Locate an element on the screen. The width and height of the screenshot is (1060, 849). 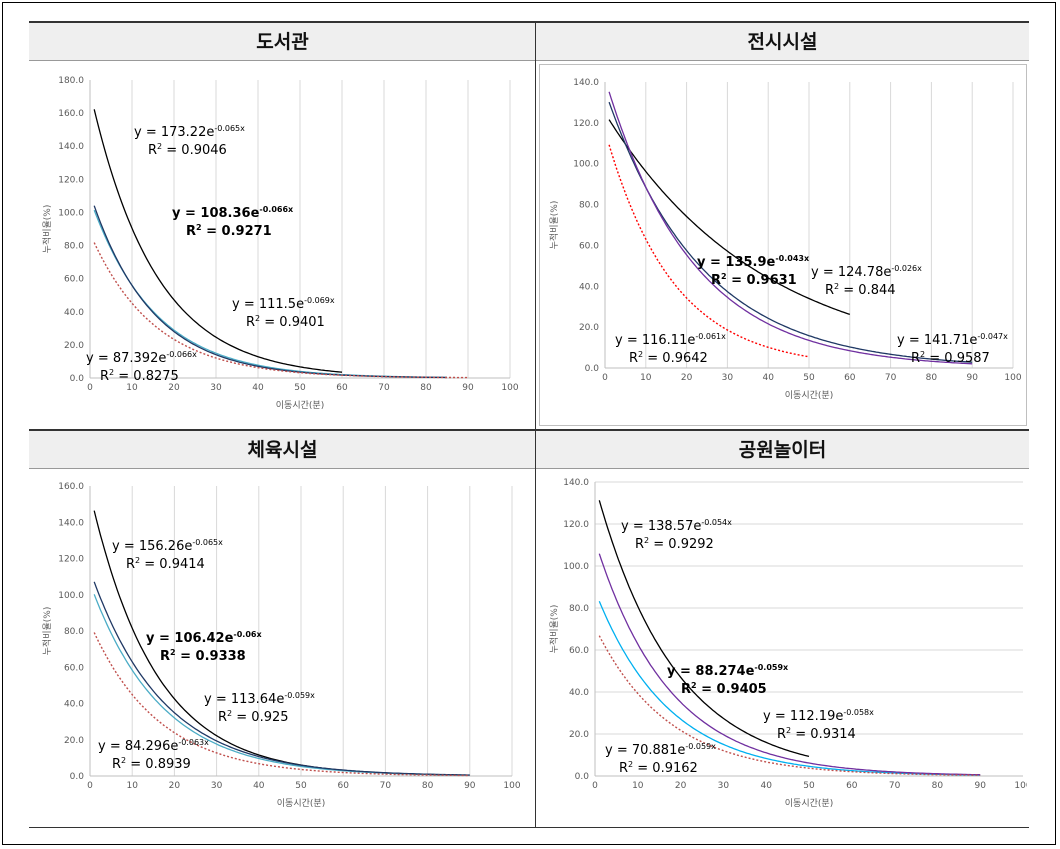
trendline-r-squared: R2 = 0.9271 is located at coordinates (229, 231).